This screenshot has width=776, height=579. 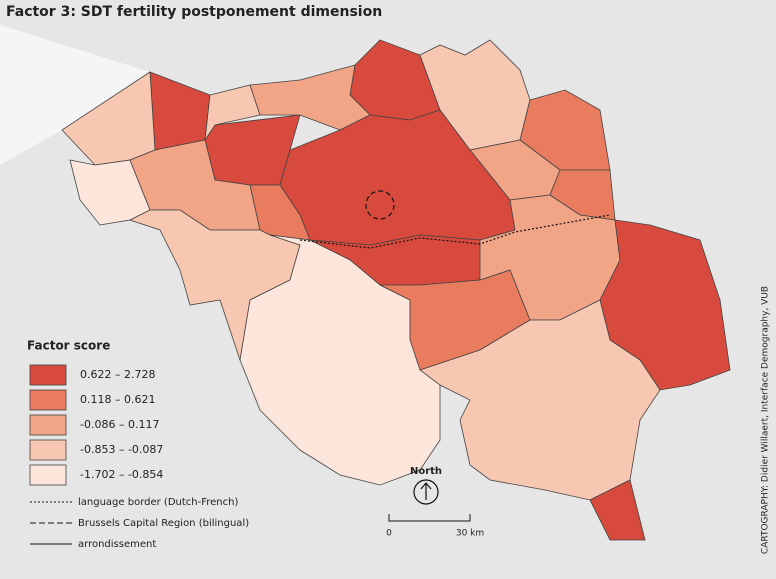 What do you see at coordinates (121, 449) in the screenshot?
I see `legend-label: -0.853 – -0.087` at bounding box center [121, 449].